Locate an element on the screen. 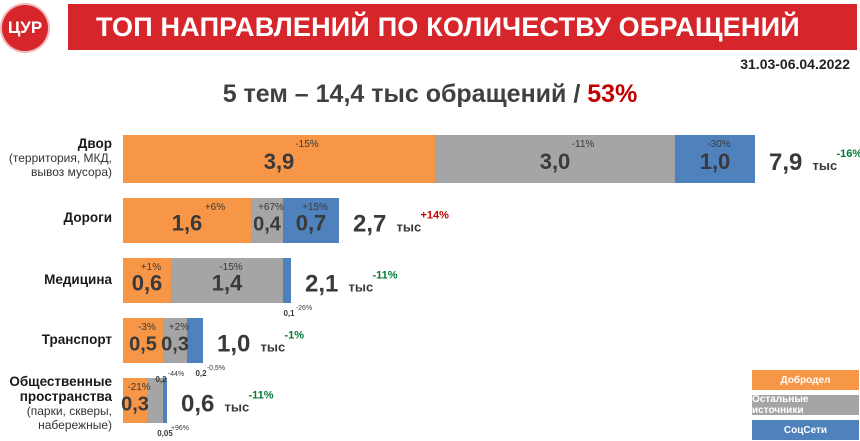 This screenshot has height=441, width=860. date-range: 31.03-06.04.2022 is located at coordinates (795, 64).